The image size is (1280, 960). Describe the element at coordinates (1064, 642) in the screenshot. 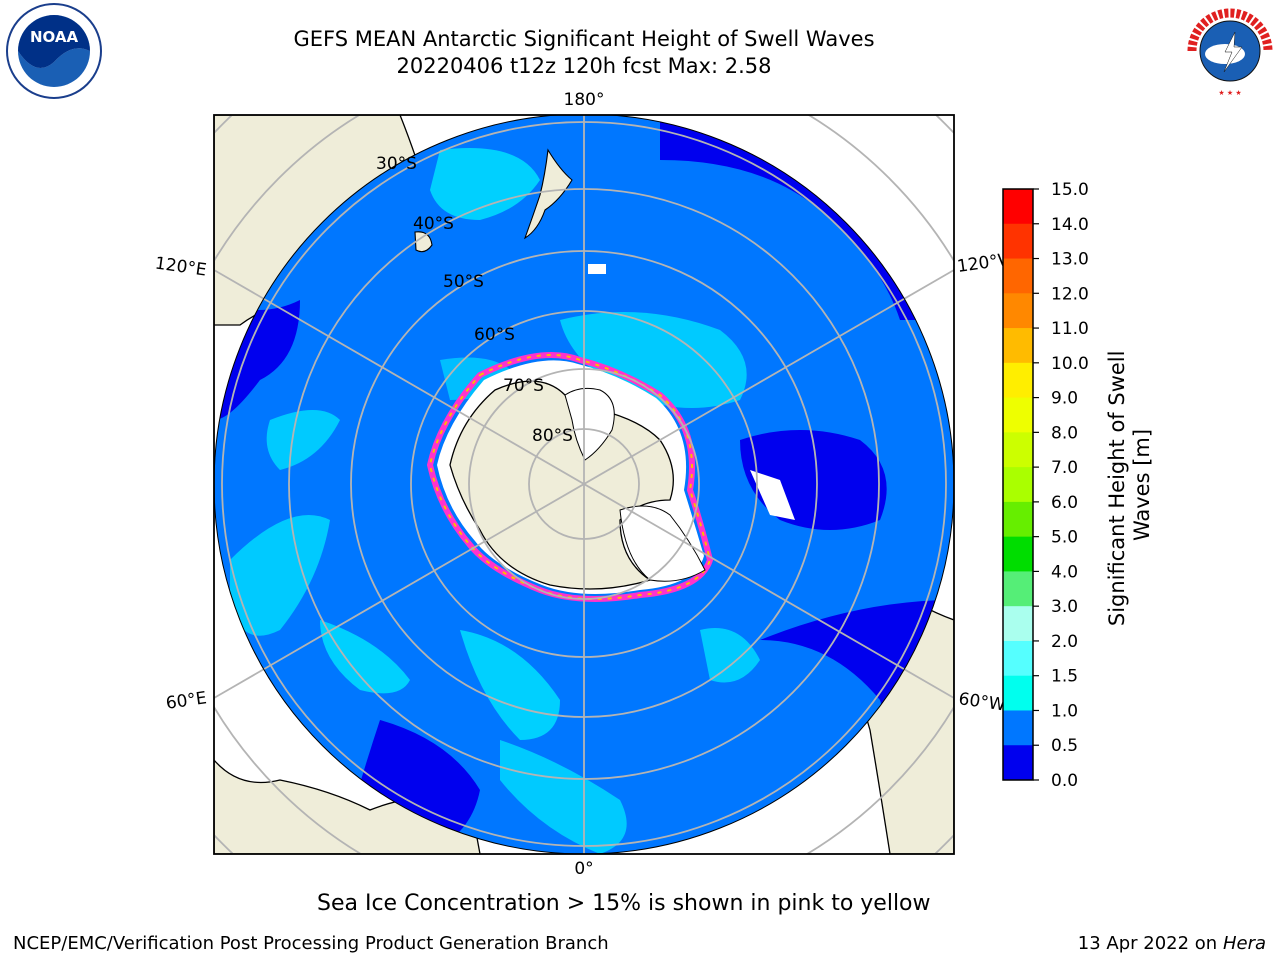

I see `colorbar-tick-label: 2.0` at that location.